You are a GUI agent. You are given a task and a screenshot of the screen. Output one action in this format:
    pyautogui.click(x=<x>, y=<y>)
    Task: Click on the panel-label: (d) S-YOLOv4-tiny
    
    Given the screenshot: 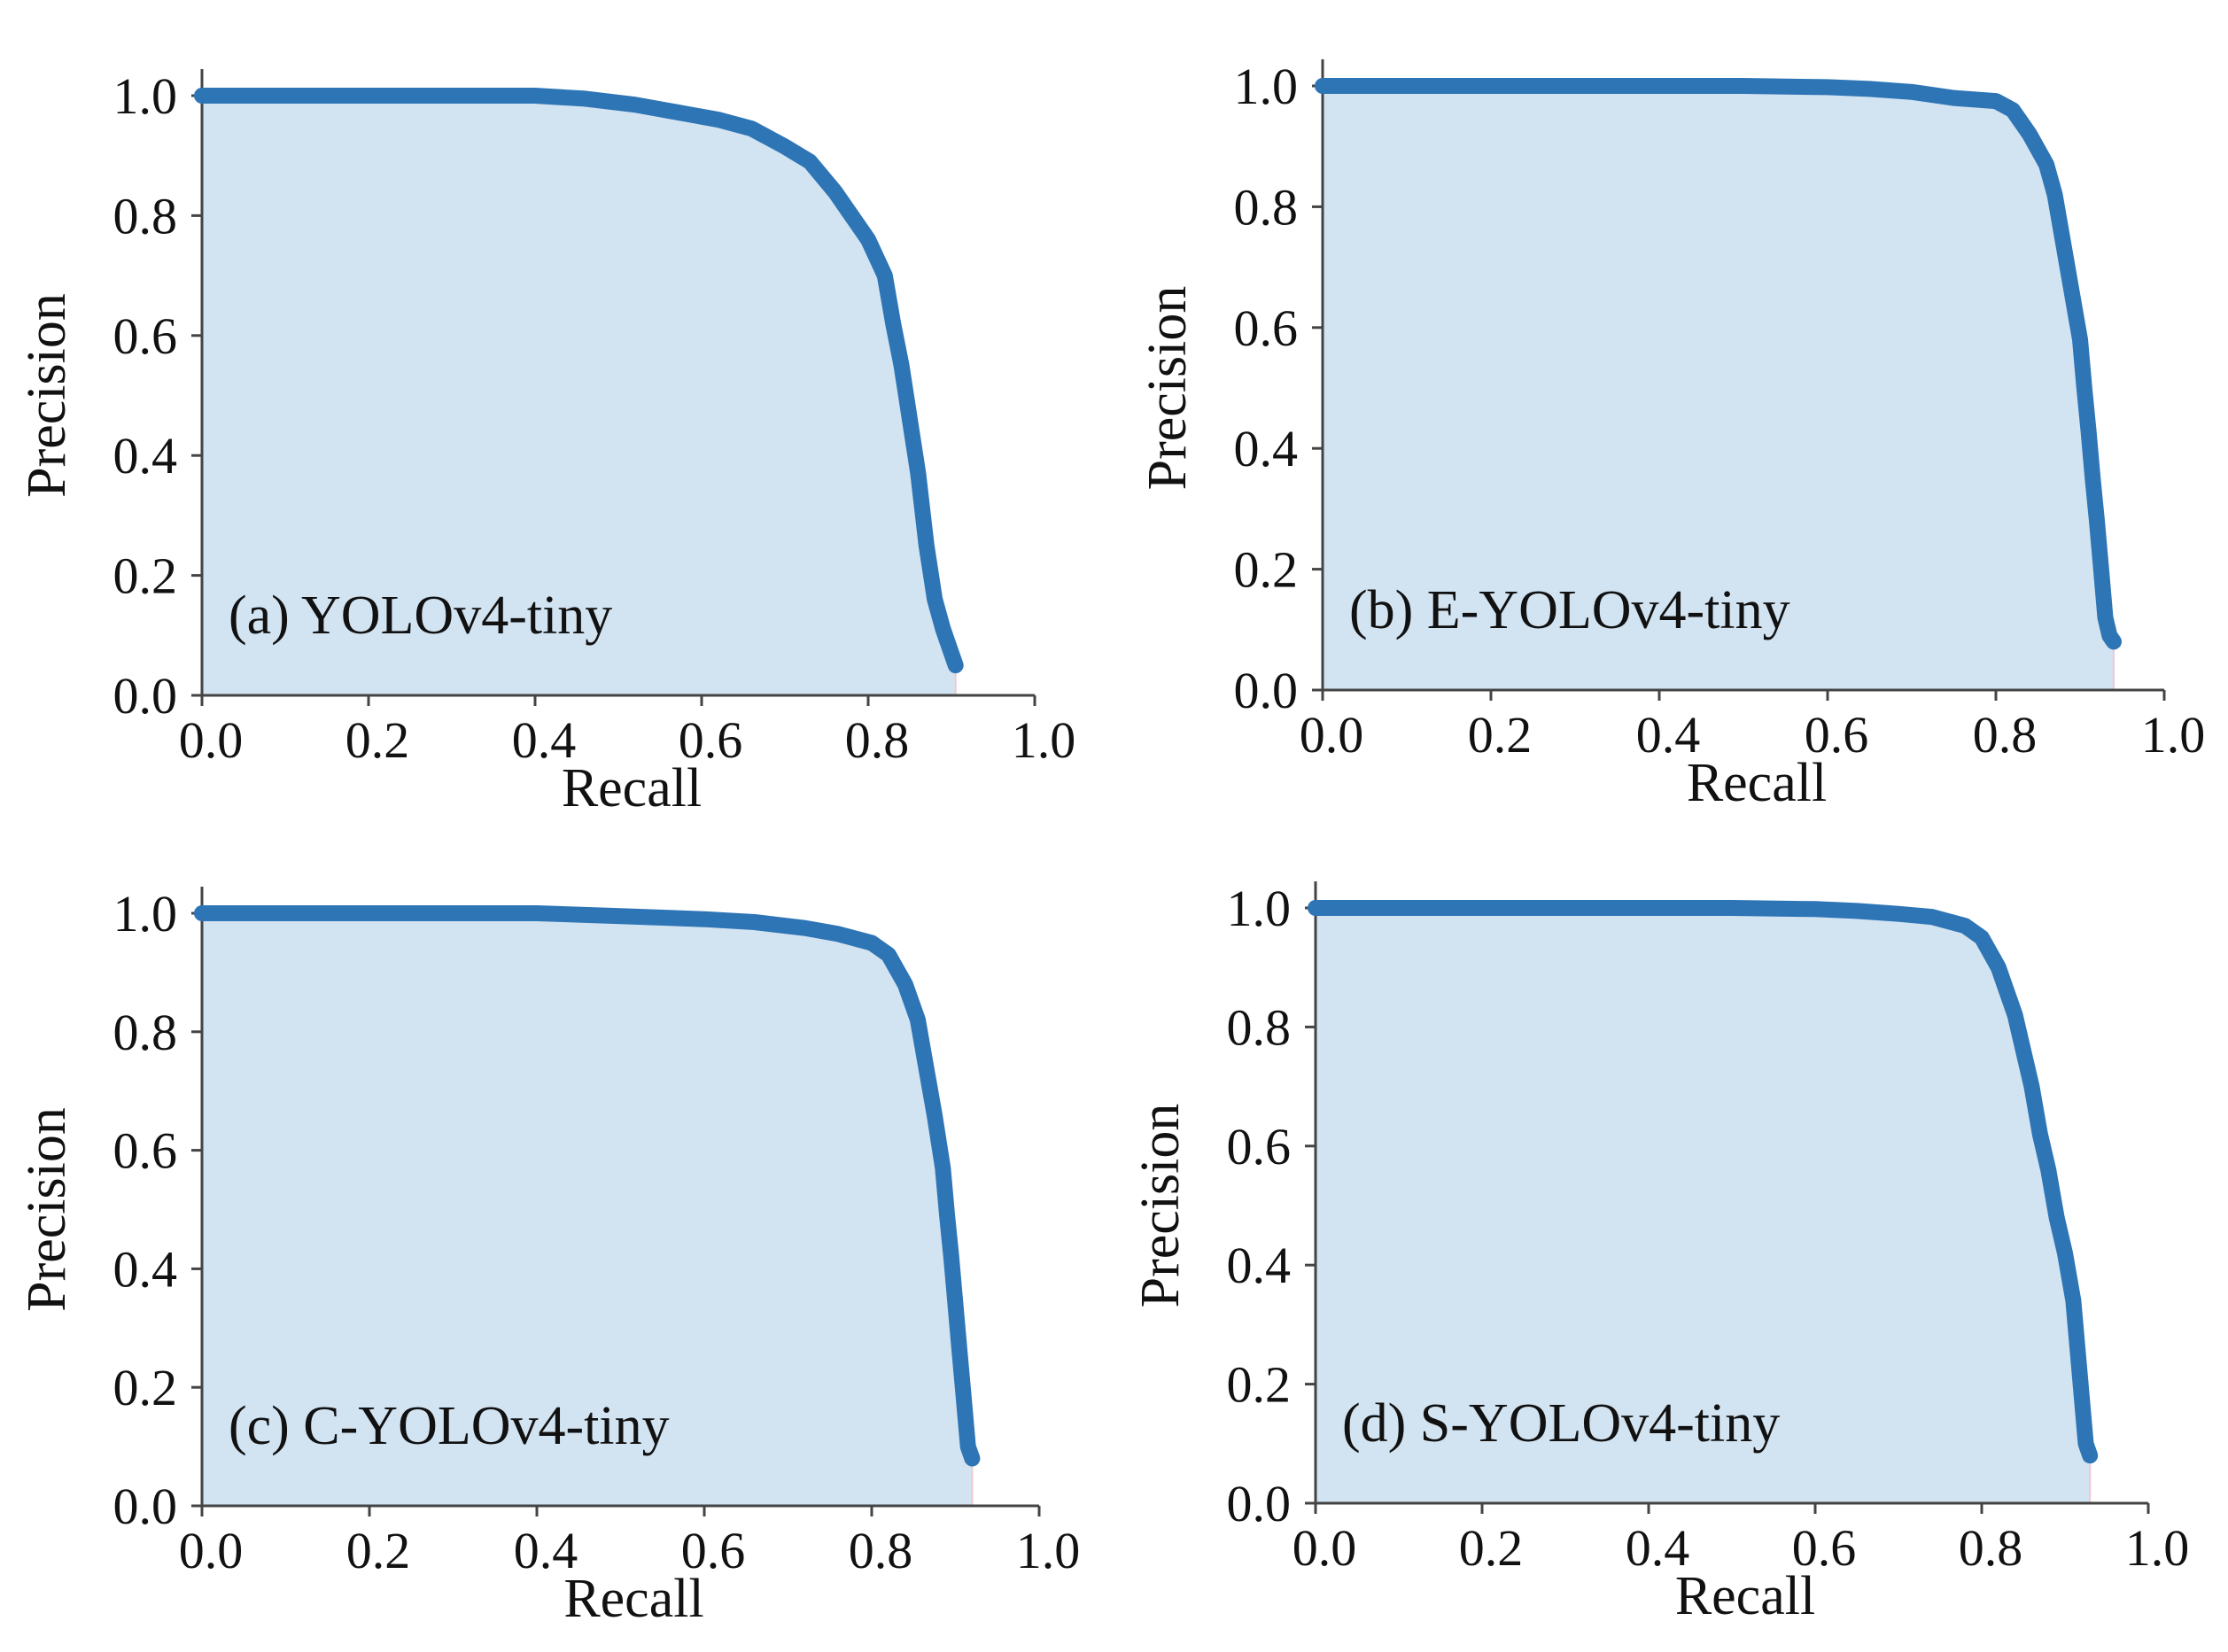 What is the action you would take?
    pyautogui.click(x=1561, y=1424)
    